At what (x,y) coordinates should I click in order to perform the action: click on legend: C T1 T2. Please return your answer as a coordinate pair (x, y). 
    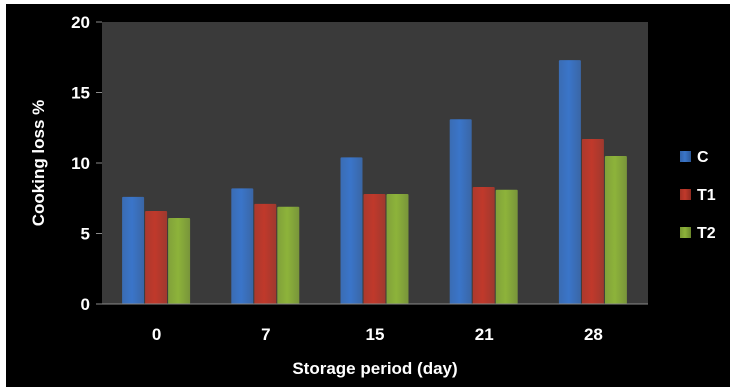
    Looking at the image, I should click on (698, 195).